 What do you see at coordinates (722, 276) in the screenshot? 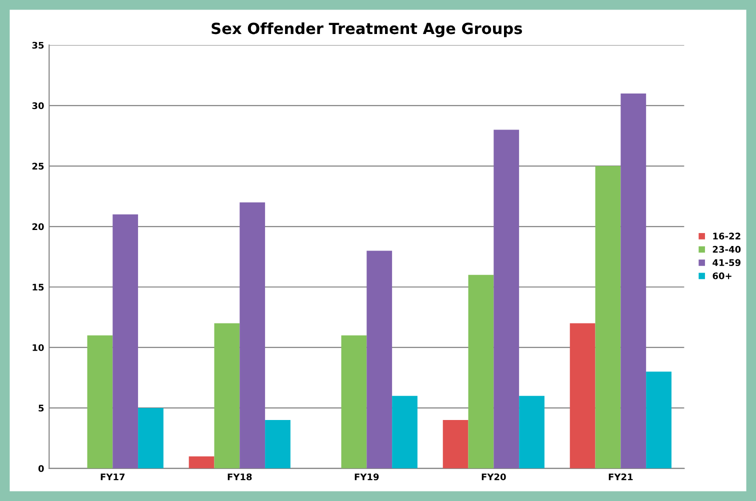
I see `legend-label: 60+` at bounding box center [722, 276].